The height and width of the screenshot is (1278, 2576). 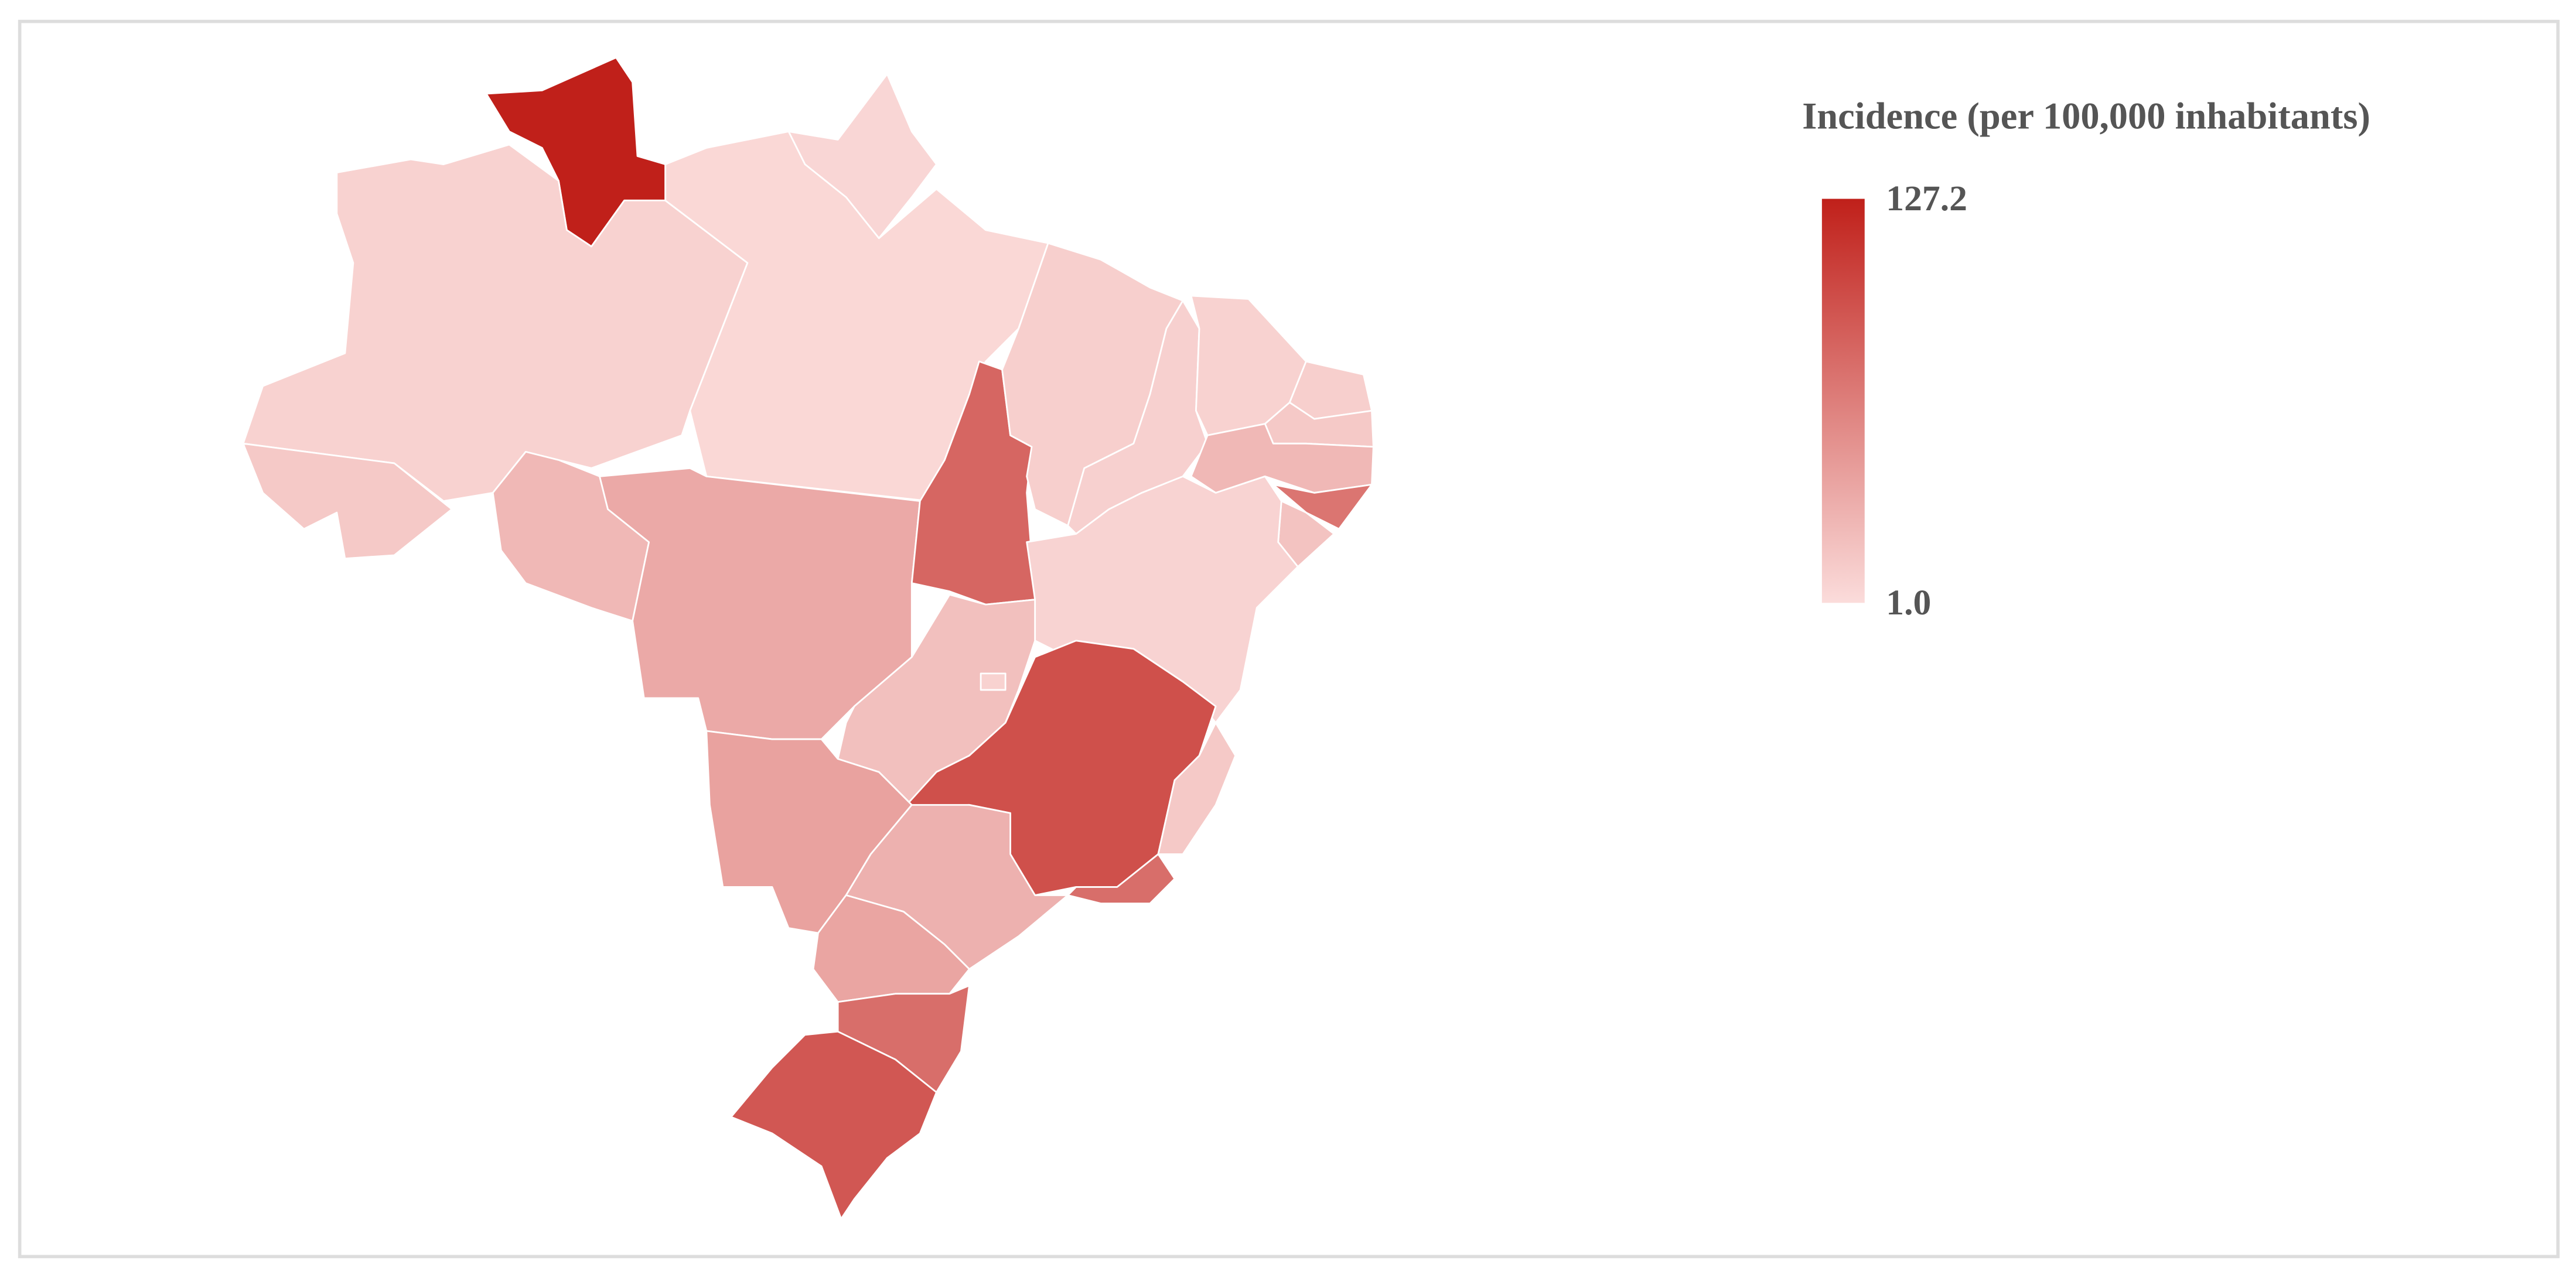 What do you see at coordinates (2086, 116) in the screenshot?
I see `legend-title: Incidence (per 100,000 inhabitants)` at bounding box center [2086, 116].